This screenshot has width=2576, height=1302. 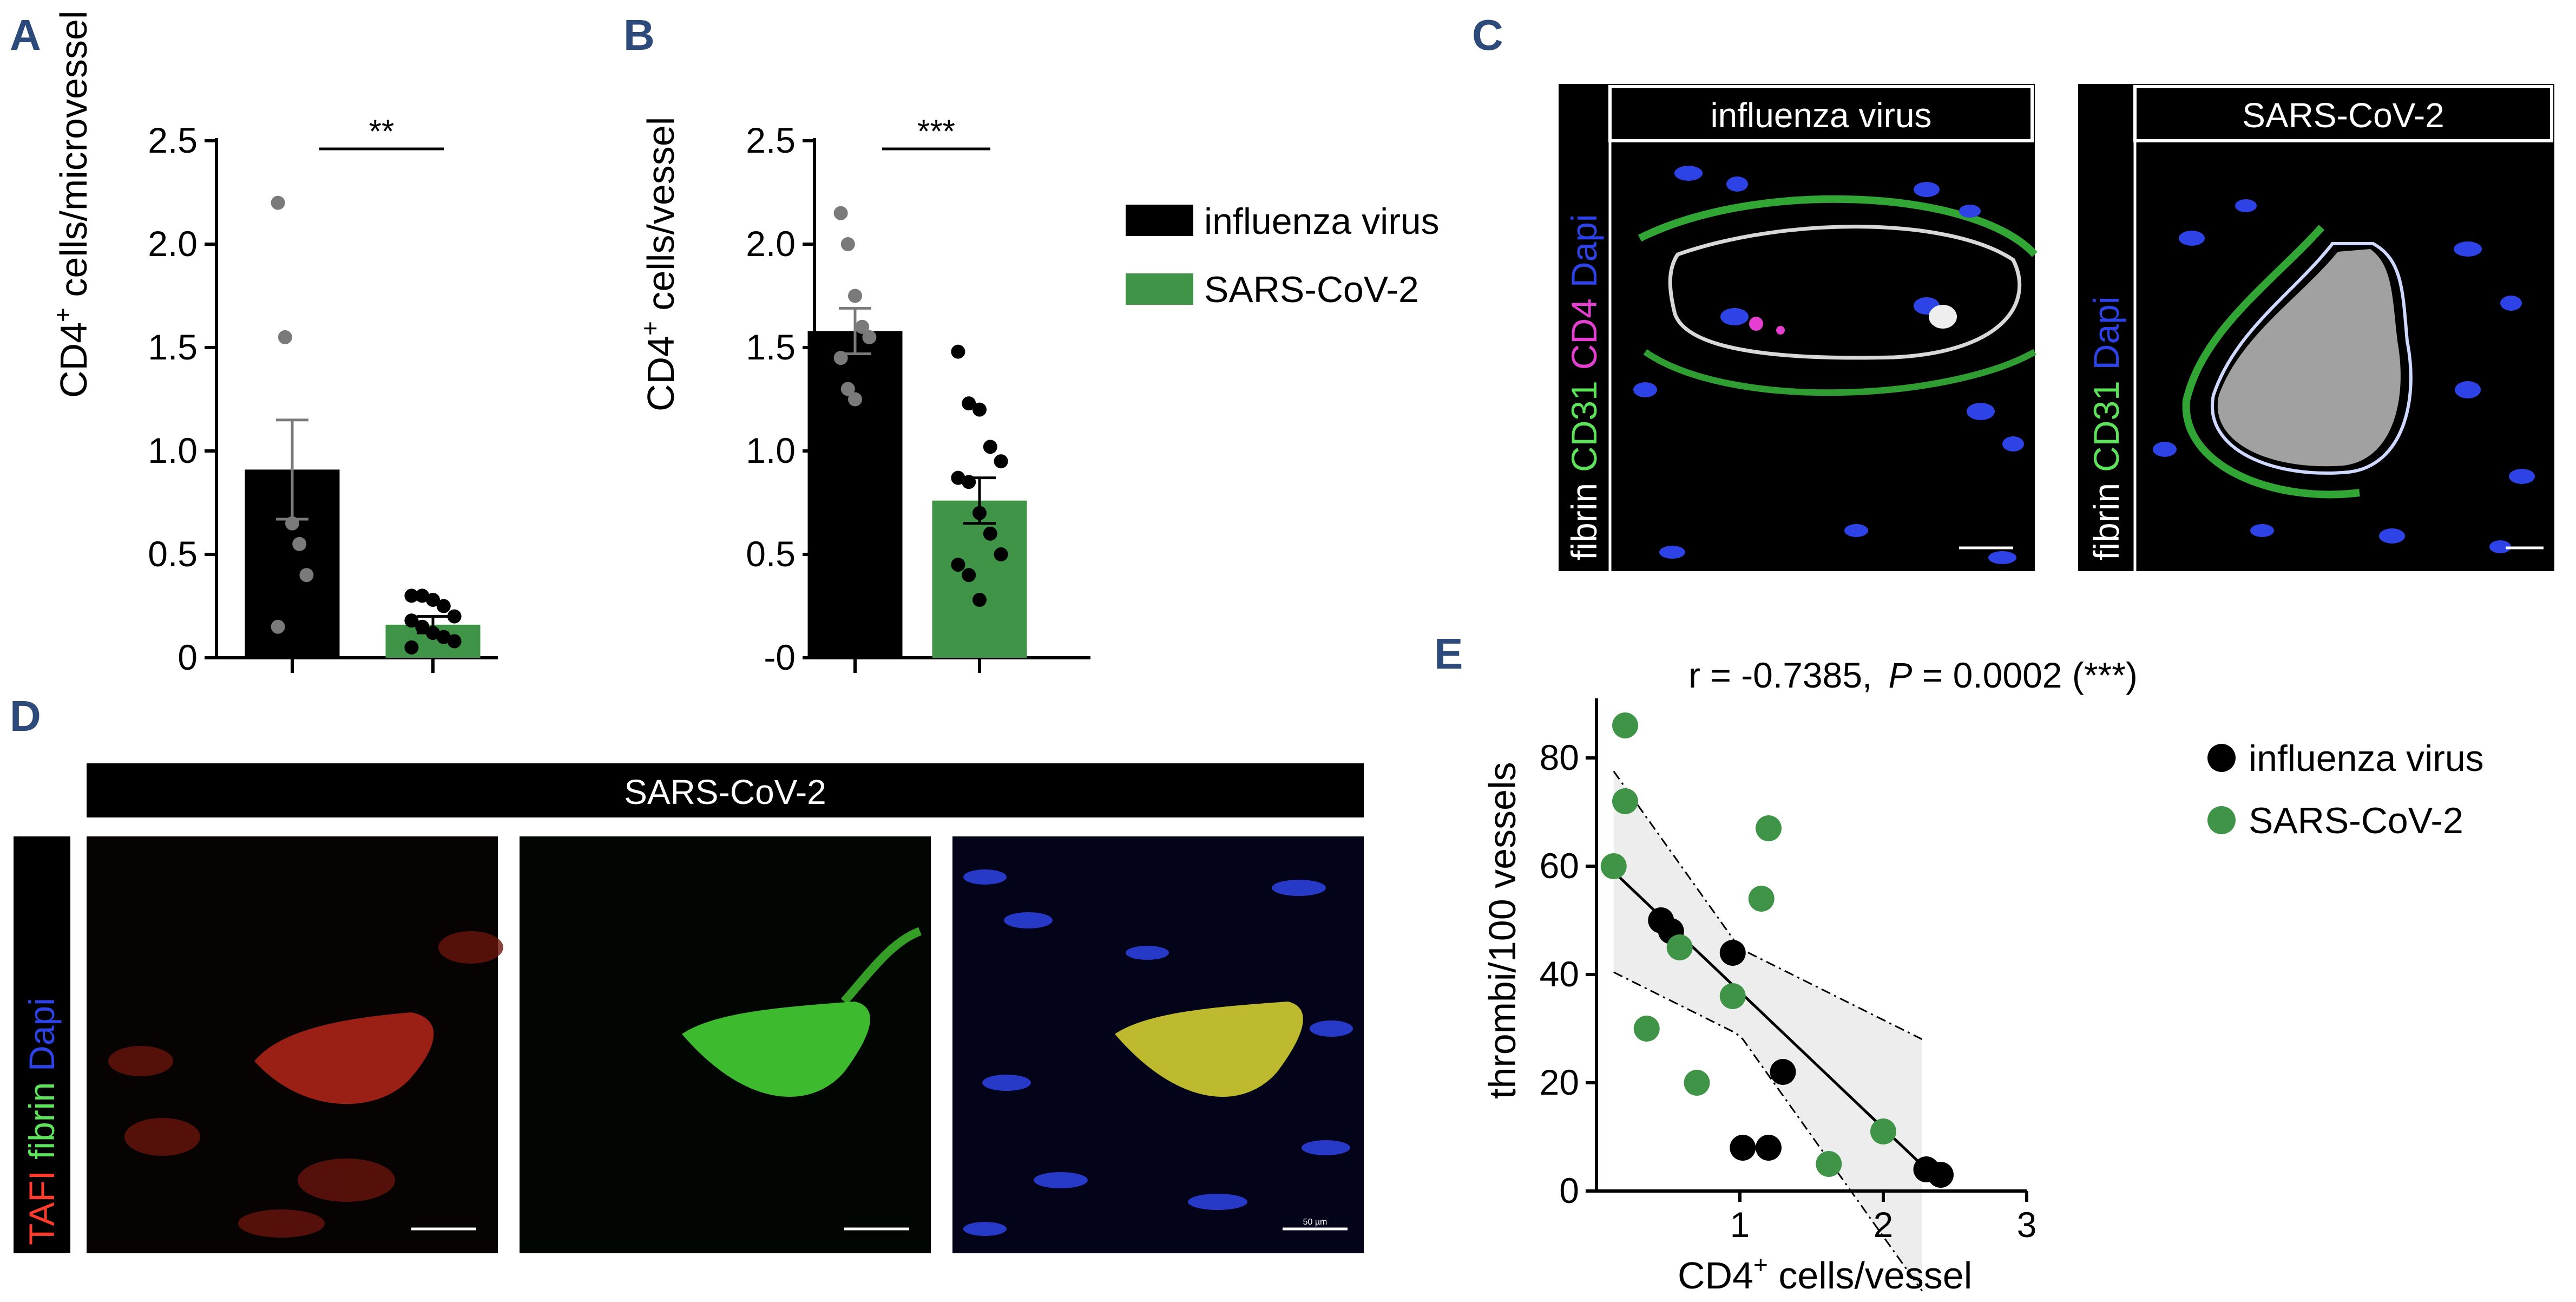 I want to click on legend-label-influenza: influenza virus, so click(x=2366, y=759).